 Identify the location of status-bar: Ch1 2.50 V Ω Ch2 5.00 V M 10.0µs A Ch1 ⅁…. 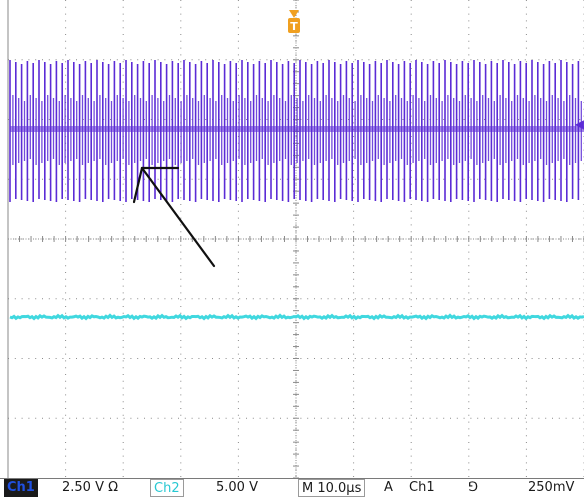
(292, 487).